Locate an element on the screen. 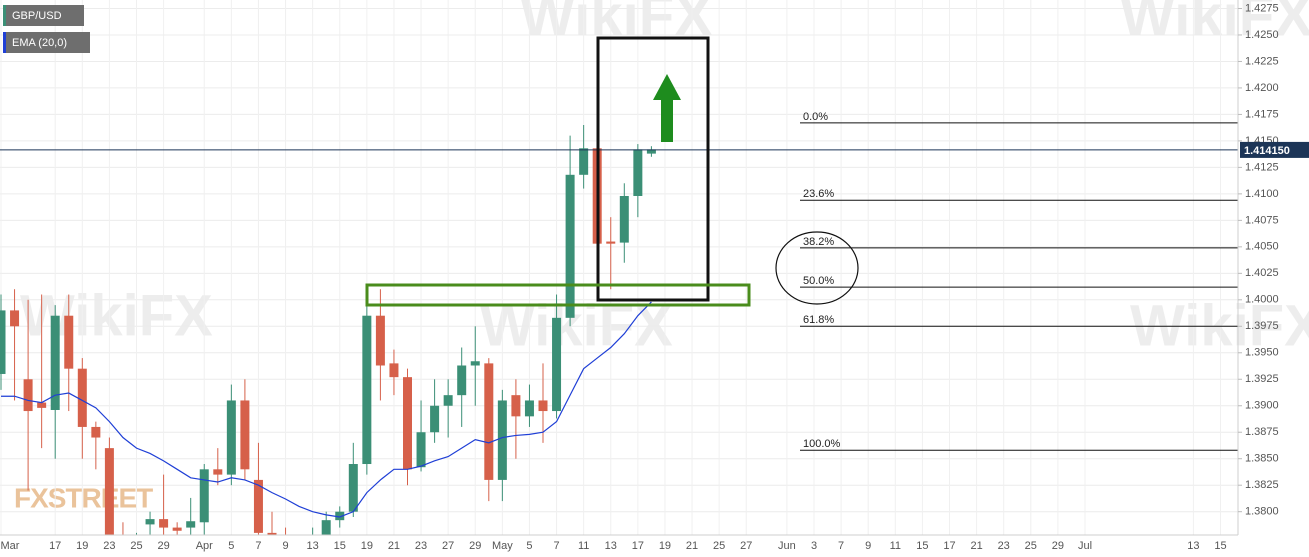 The width and height of the screenshot is (1309, 557). highlight-box is located at coordinates (653, 169).